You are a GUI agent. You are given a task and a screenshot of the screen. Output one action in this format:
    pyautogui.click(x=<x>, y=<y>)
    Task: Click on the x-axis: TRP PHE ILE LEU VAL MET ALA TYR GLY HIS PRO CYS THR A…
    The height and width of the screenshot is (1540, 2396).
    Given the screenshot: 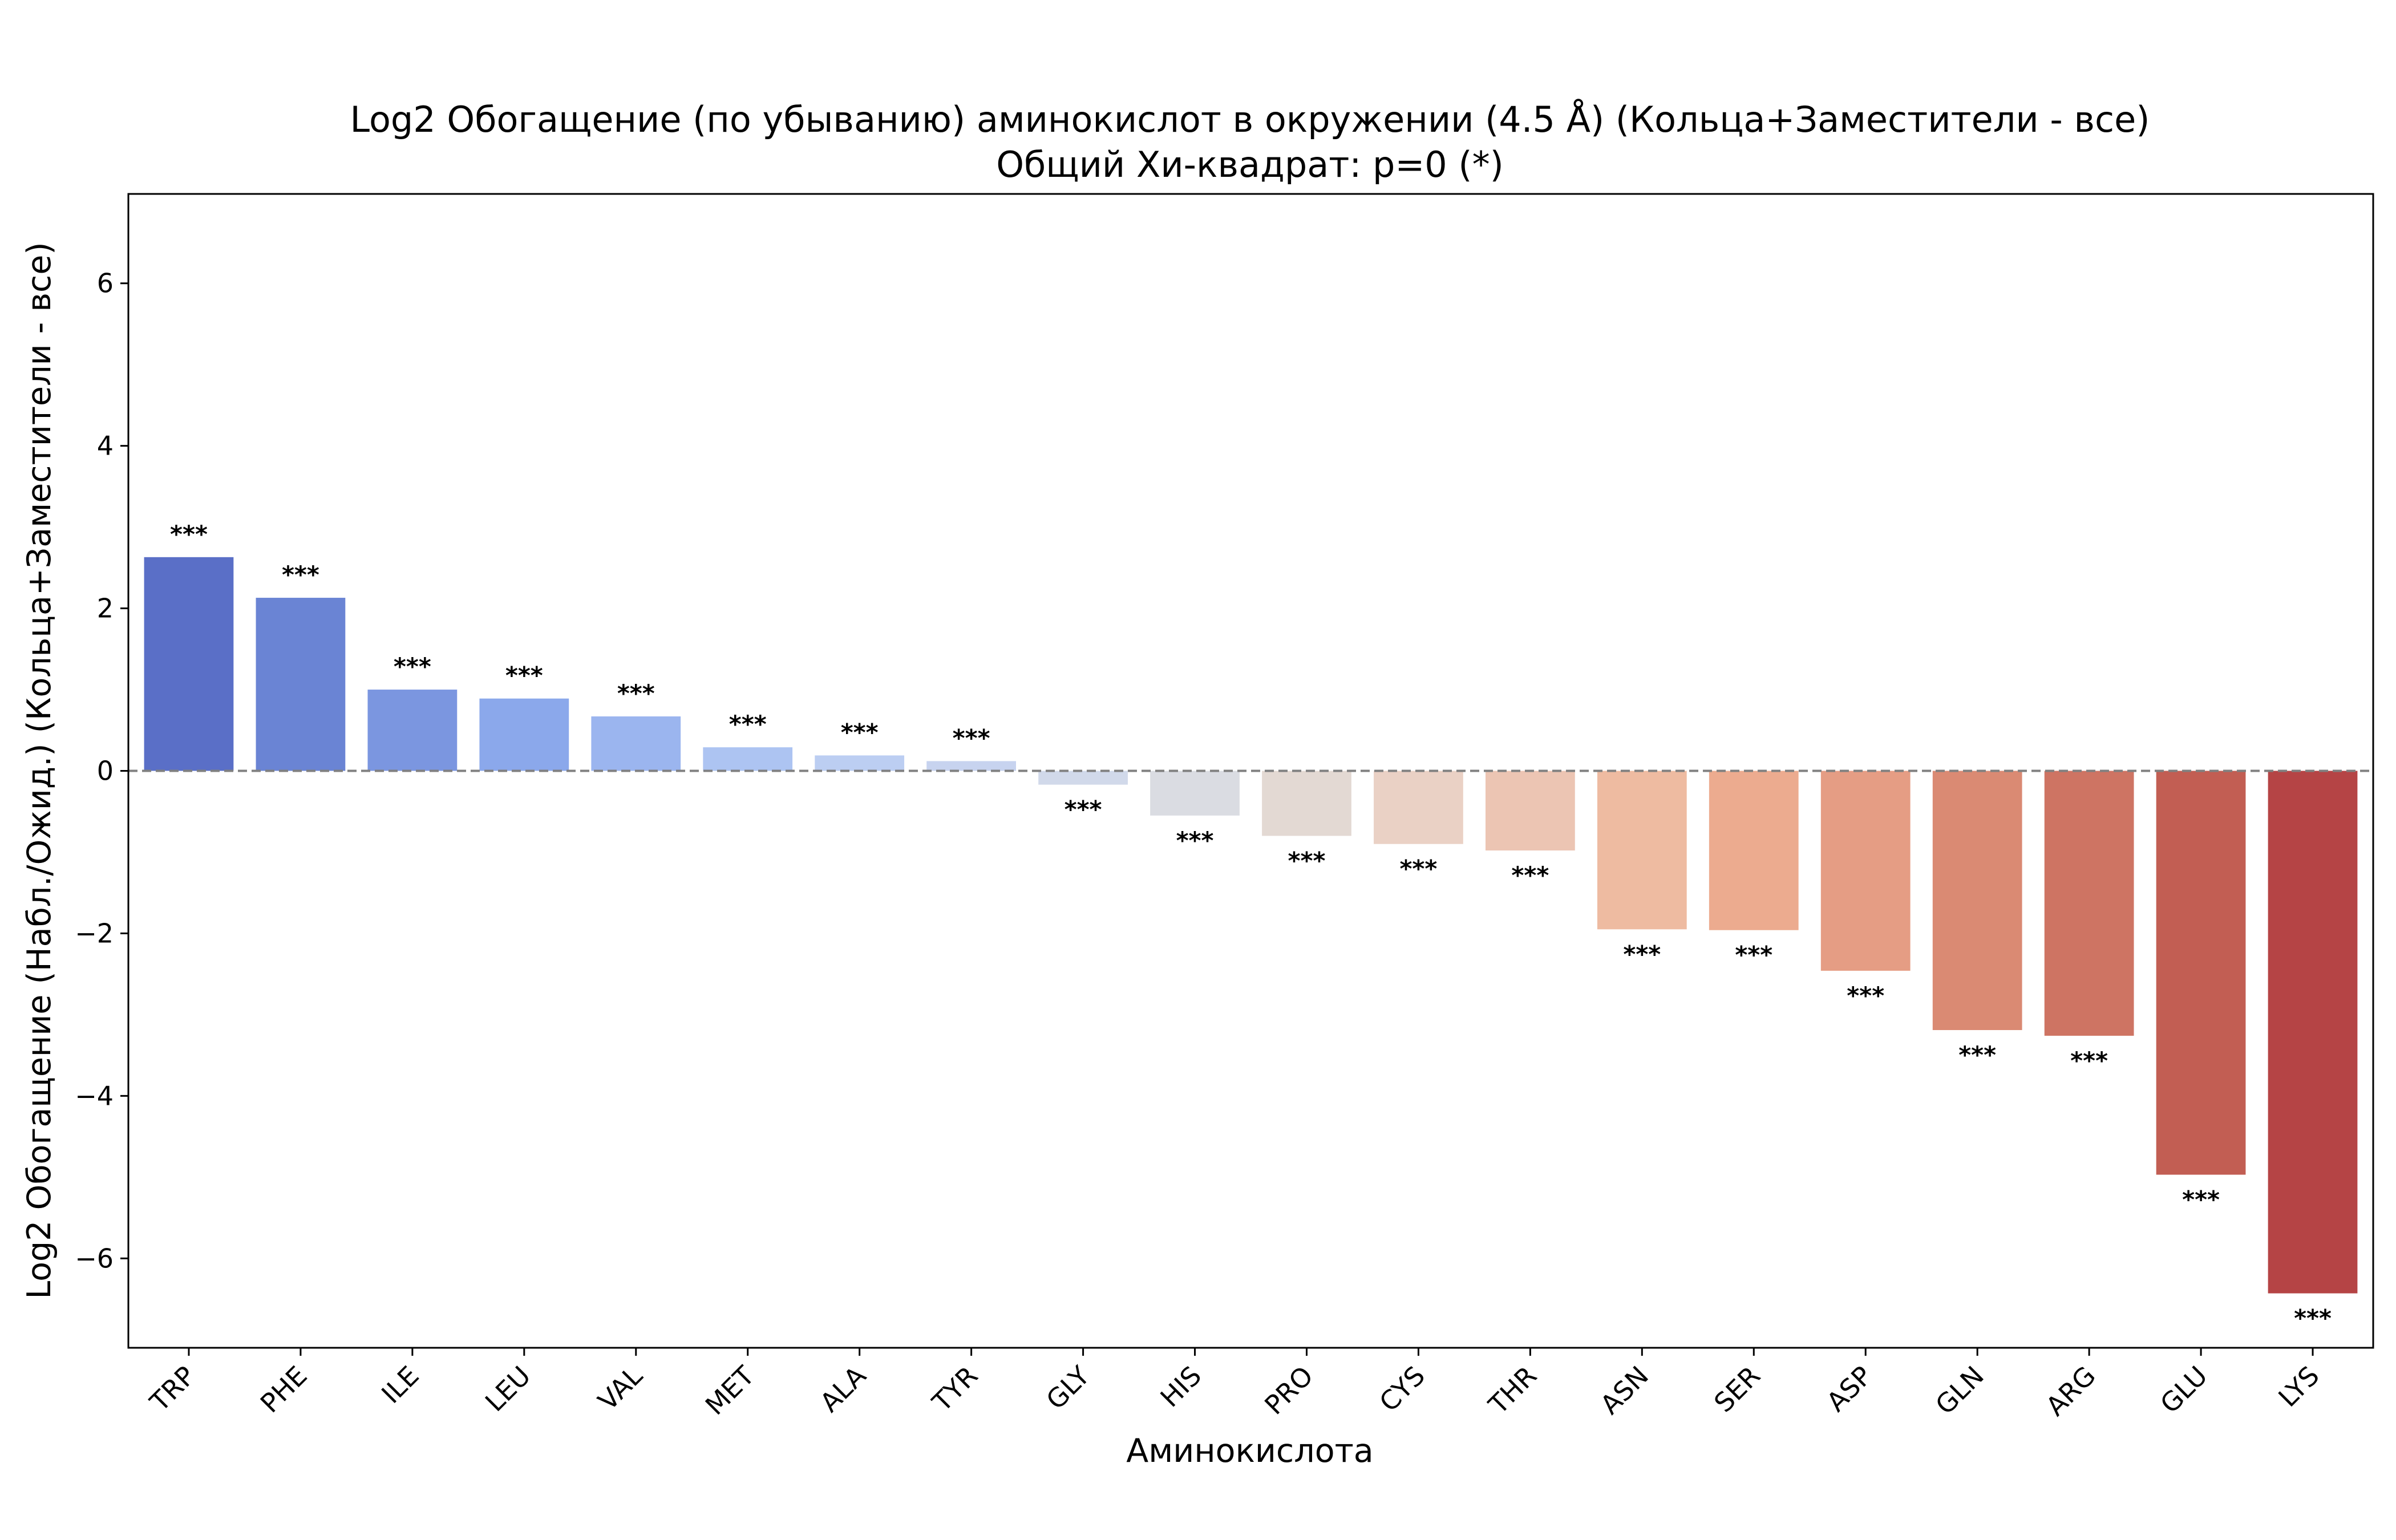 What is the action you would take?
    pyautogui.click(x=1234, y=1385)
    